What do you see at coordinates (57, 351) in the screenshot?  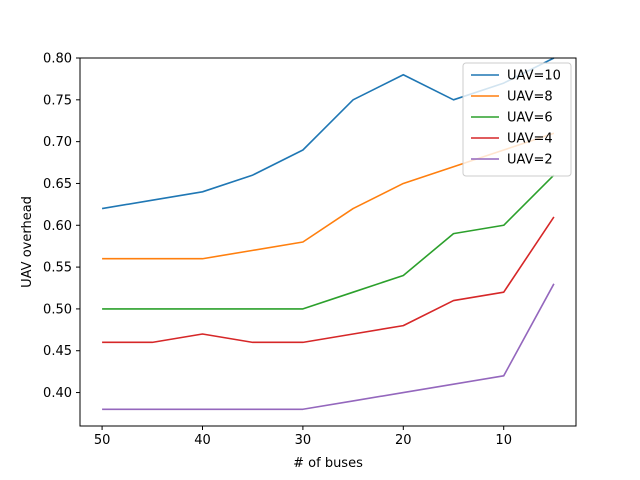 I see `y-tick-label: 0.45` at bounding box center [57, 351].